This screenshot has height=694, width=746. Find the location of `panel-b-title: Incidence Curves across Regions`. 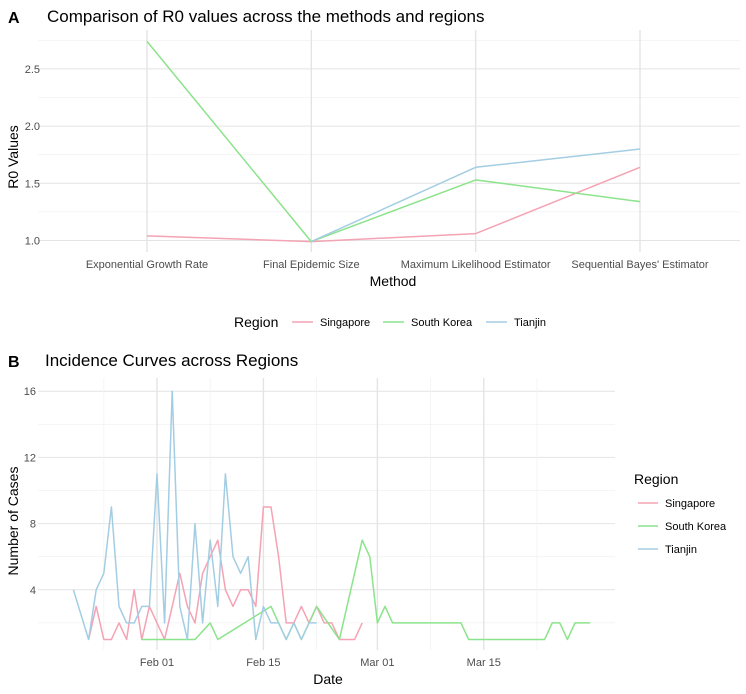

panel-b-title: Incidence Curves across Regions is located at coordinates (171, 360).